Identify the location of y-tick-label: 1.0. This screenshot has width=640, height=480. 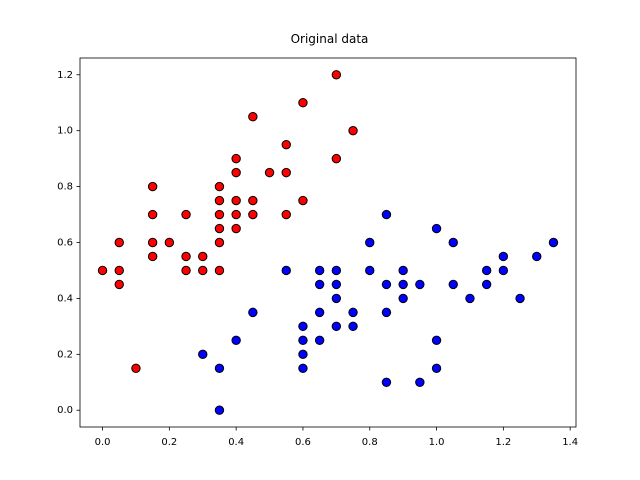
(65, 131).